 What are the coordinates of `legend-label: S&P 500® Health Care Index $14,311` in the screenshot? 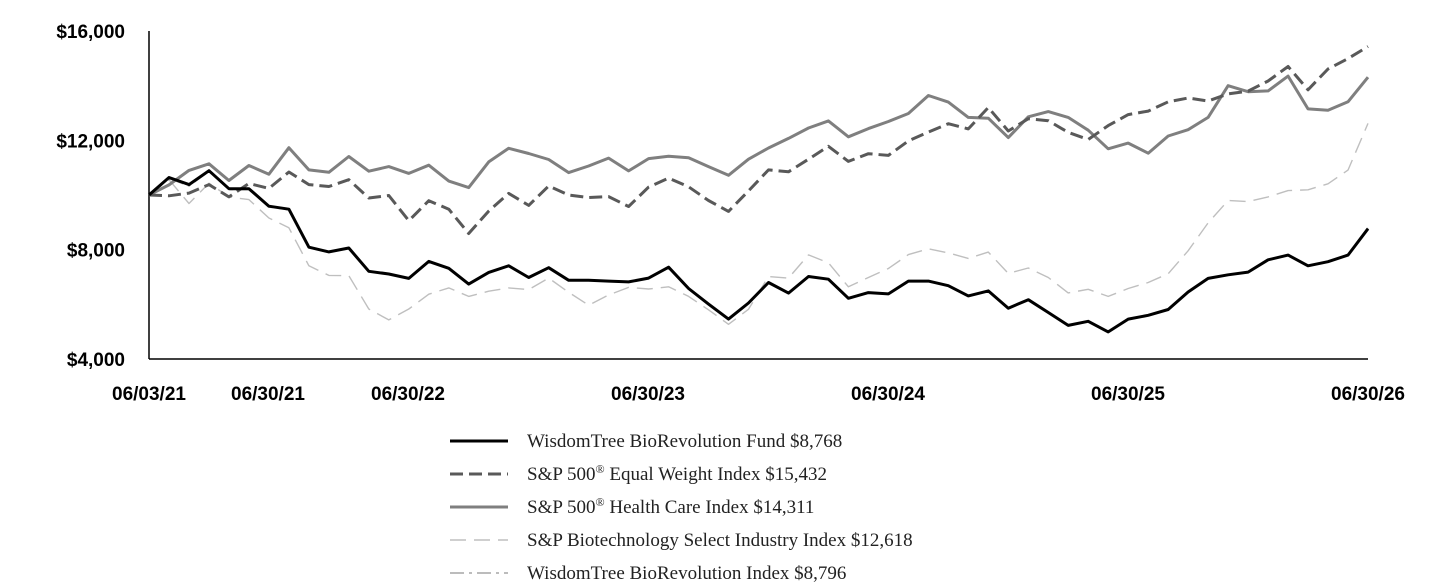 It's located at (670, 506).